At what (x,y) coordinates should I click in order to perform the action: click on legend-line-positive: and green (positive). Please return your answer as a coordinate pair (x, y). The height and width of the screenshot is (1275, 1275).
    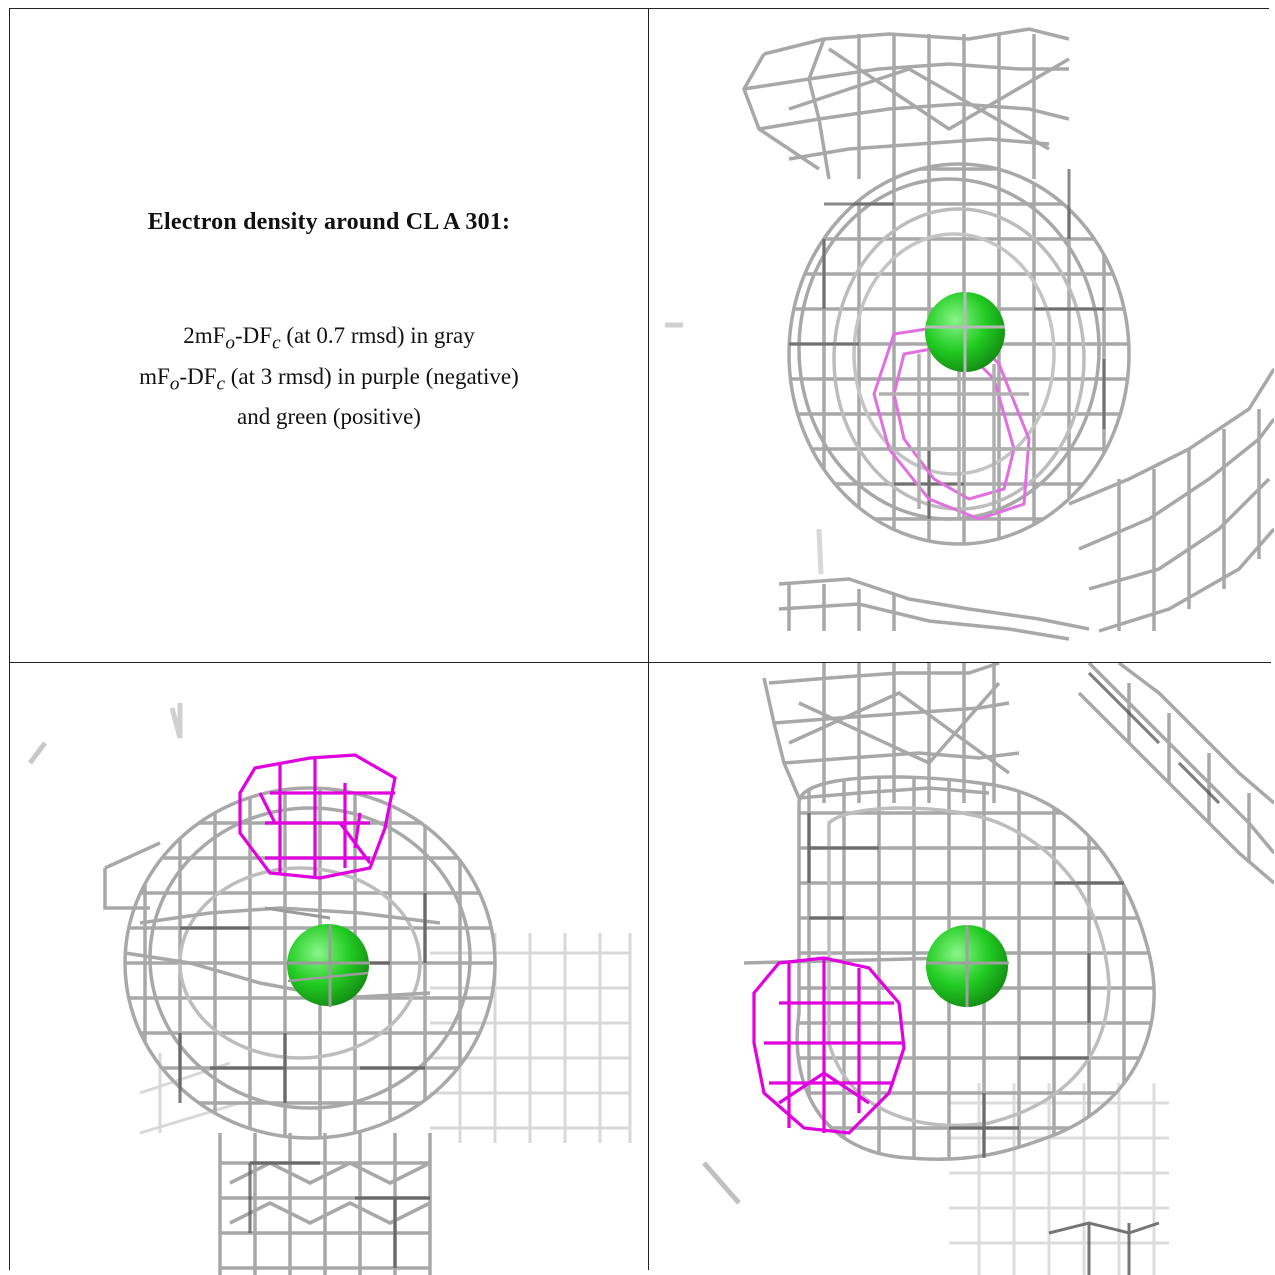
    Looking at the image, I should click on (329, 417).